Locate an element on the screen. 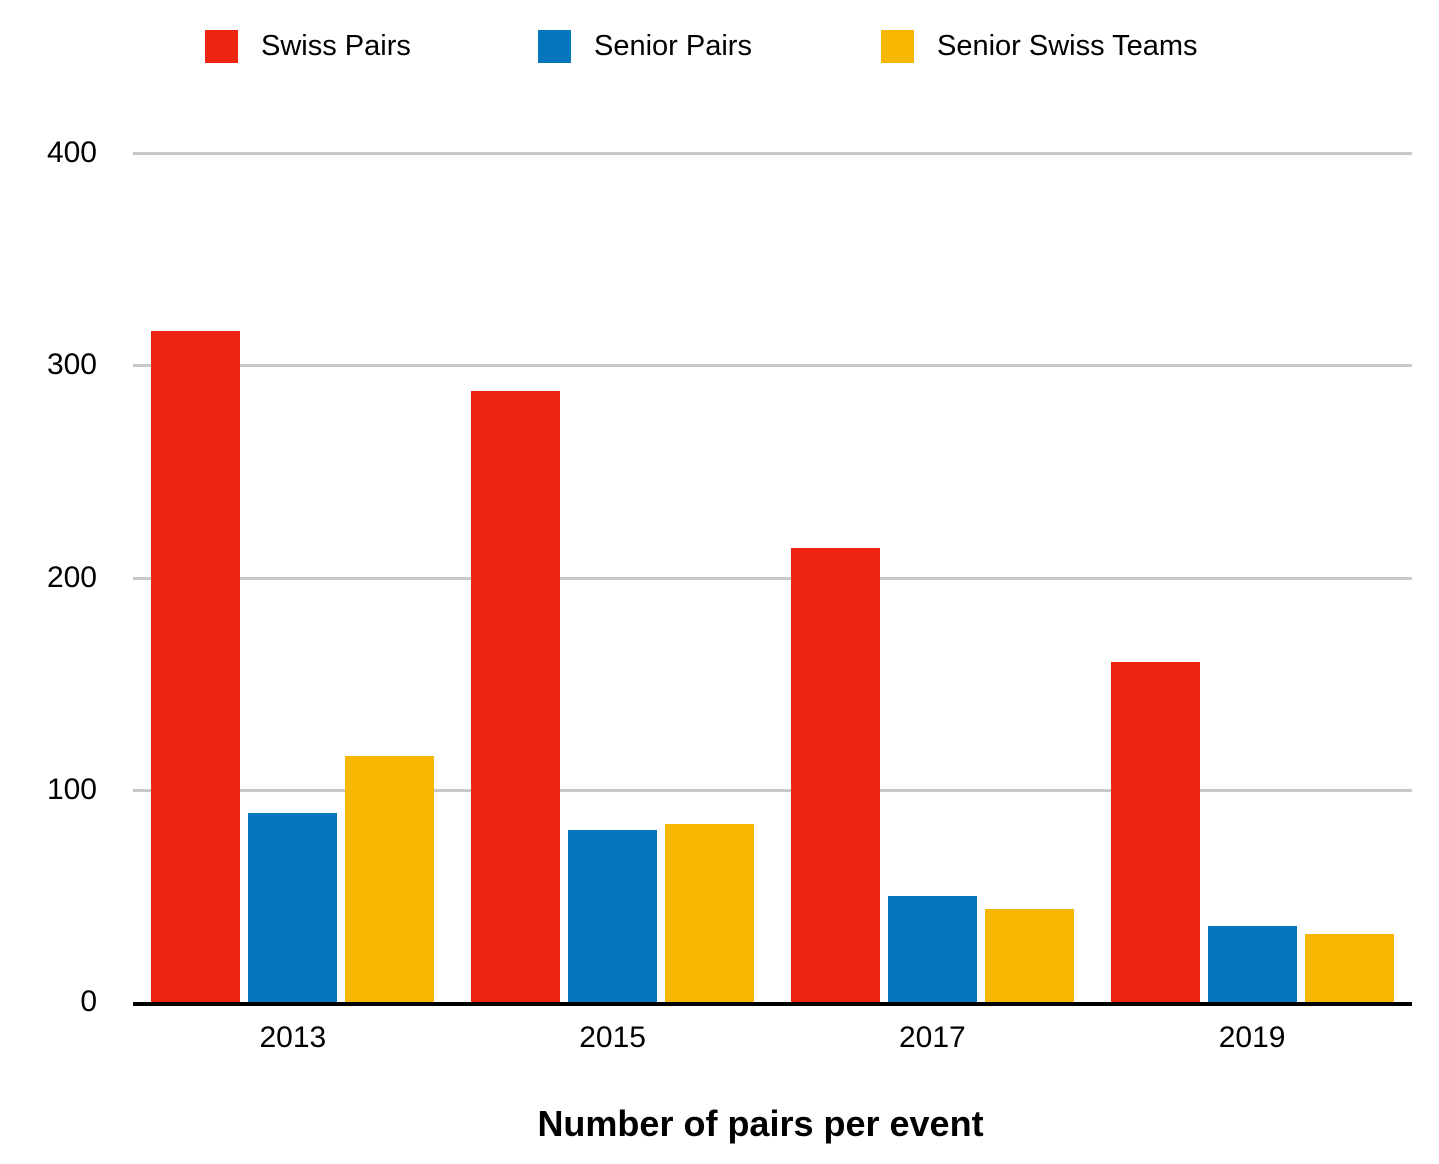  bar-senior-swiss-teams-2017 is located at coordinates (1029, 955).